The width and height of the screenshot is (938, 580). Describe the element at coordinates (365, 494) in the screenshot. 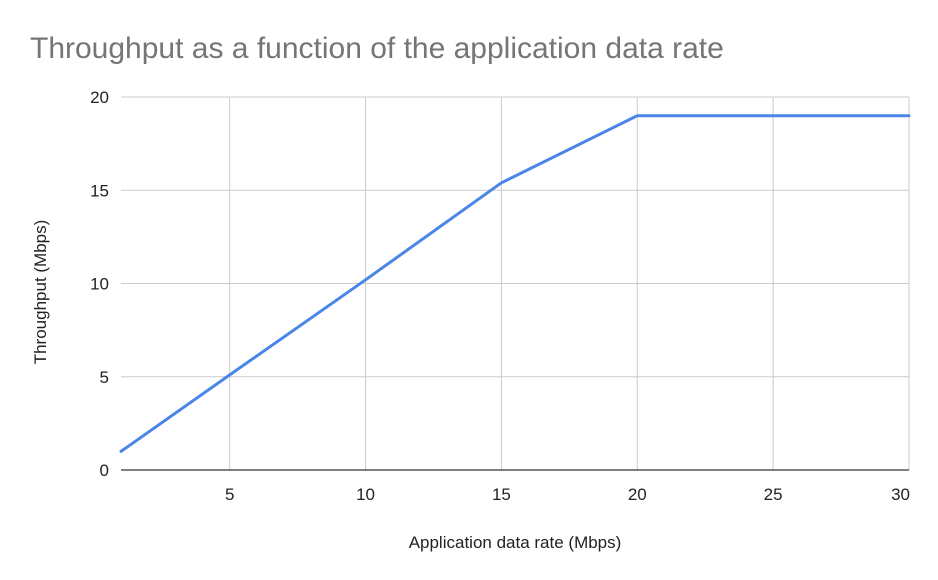

I see `x-tick-label: 10` at that location.